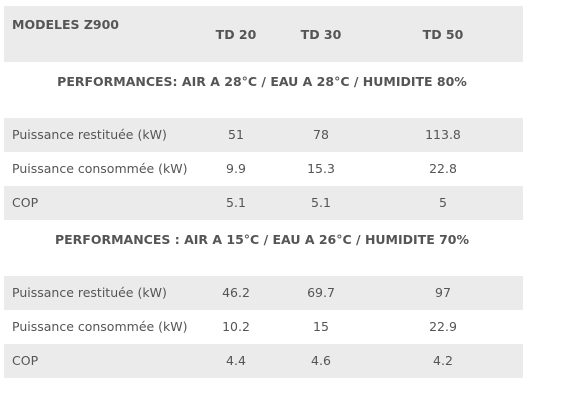  What do you see at coordinates (443, 326) in the screenshot?
I see `cell-value: 22.9` at bounding box center [443, 326].